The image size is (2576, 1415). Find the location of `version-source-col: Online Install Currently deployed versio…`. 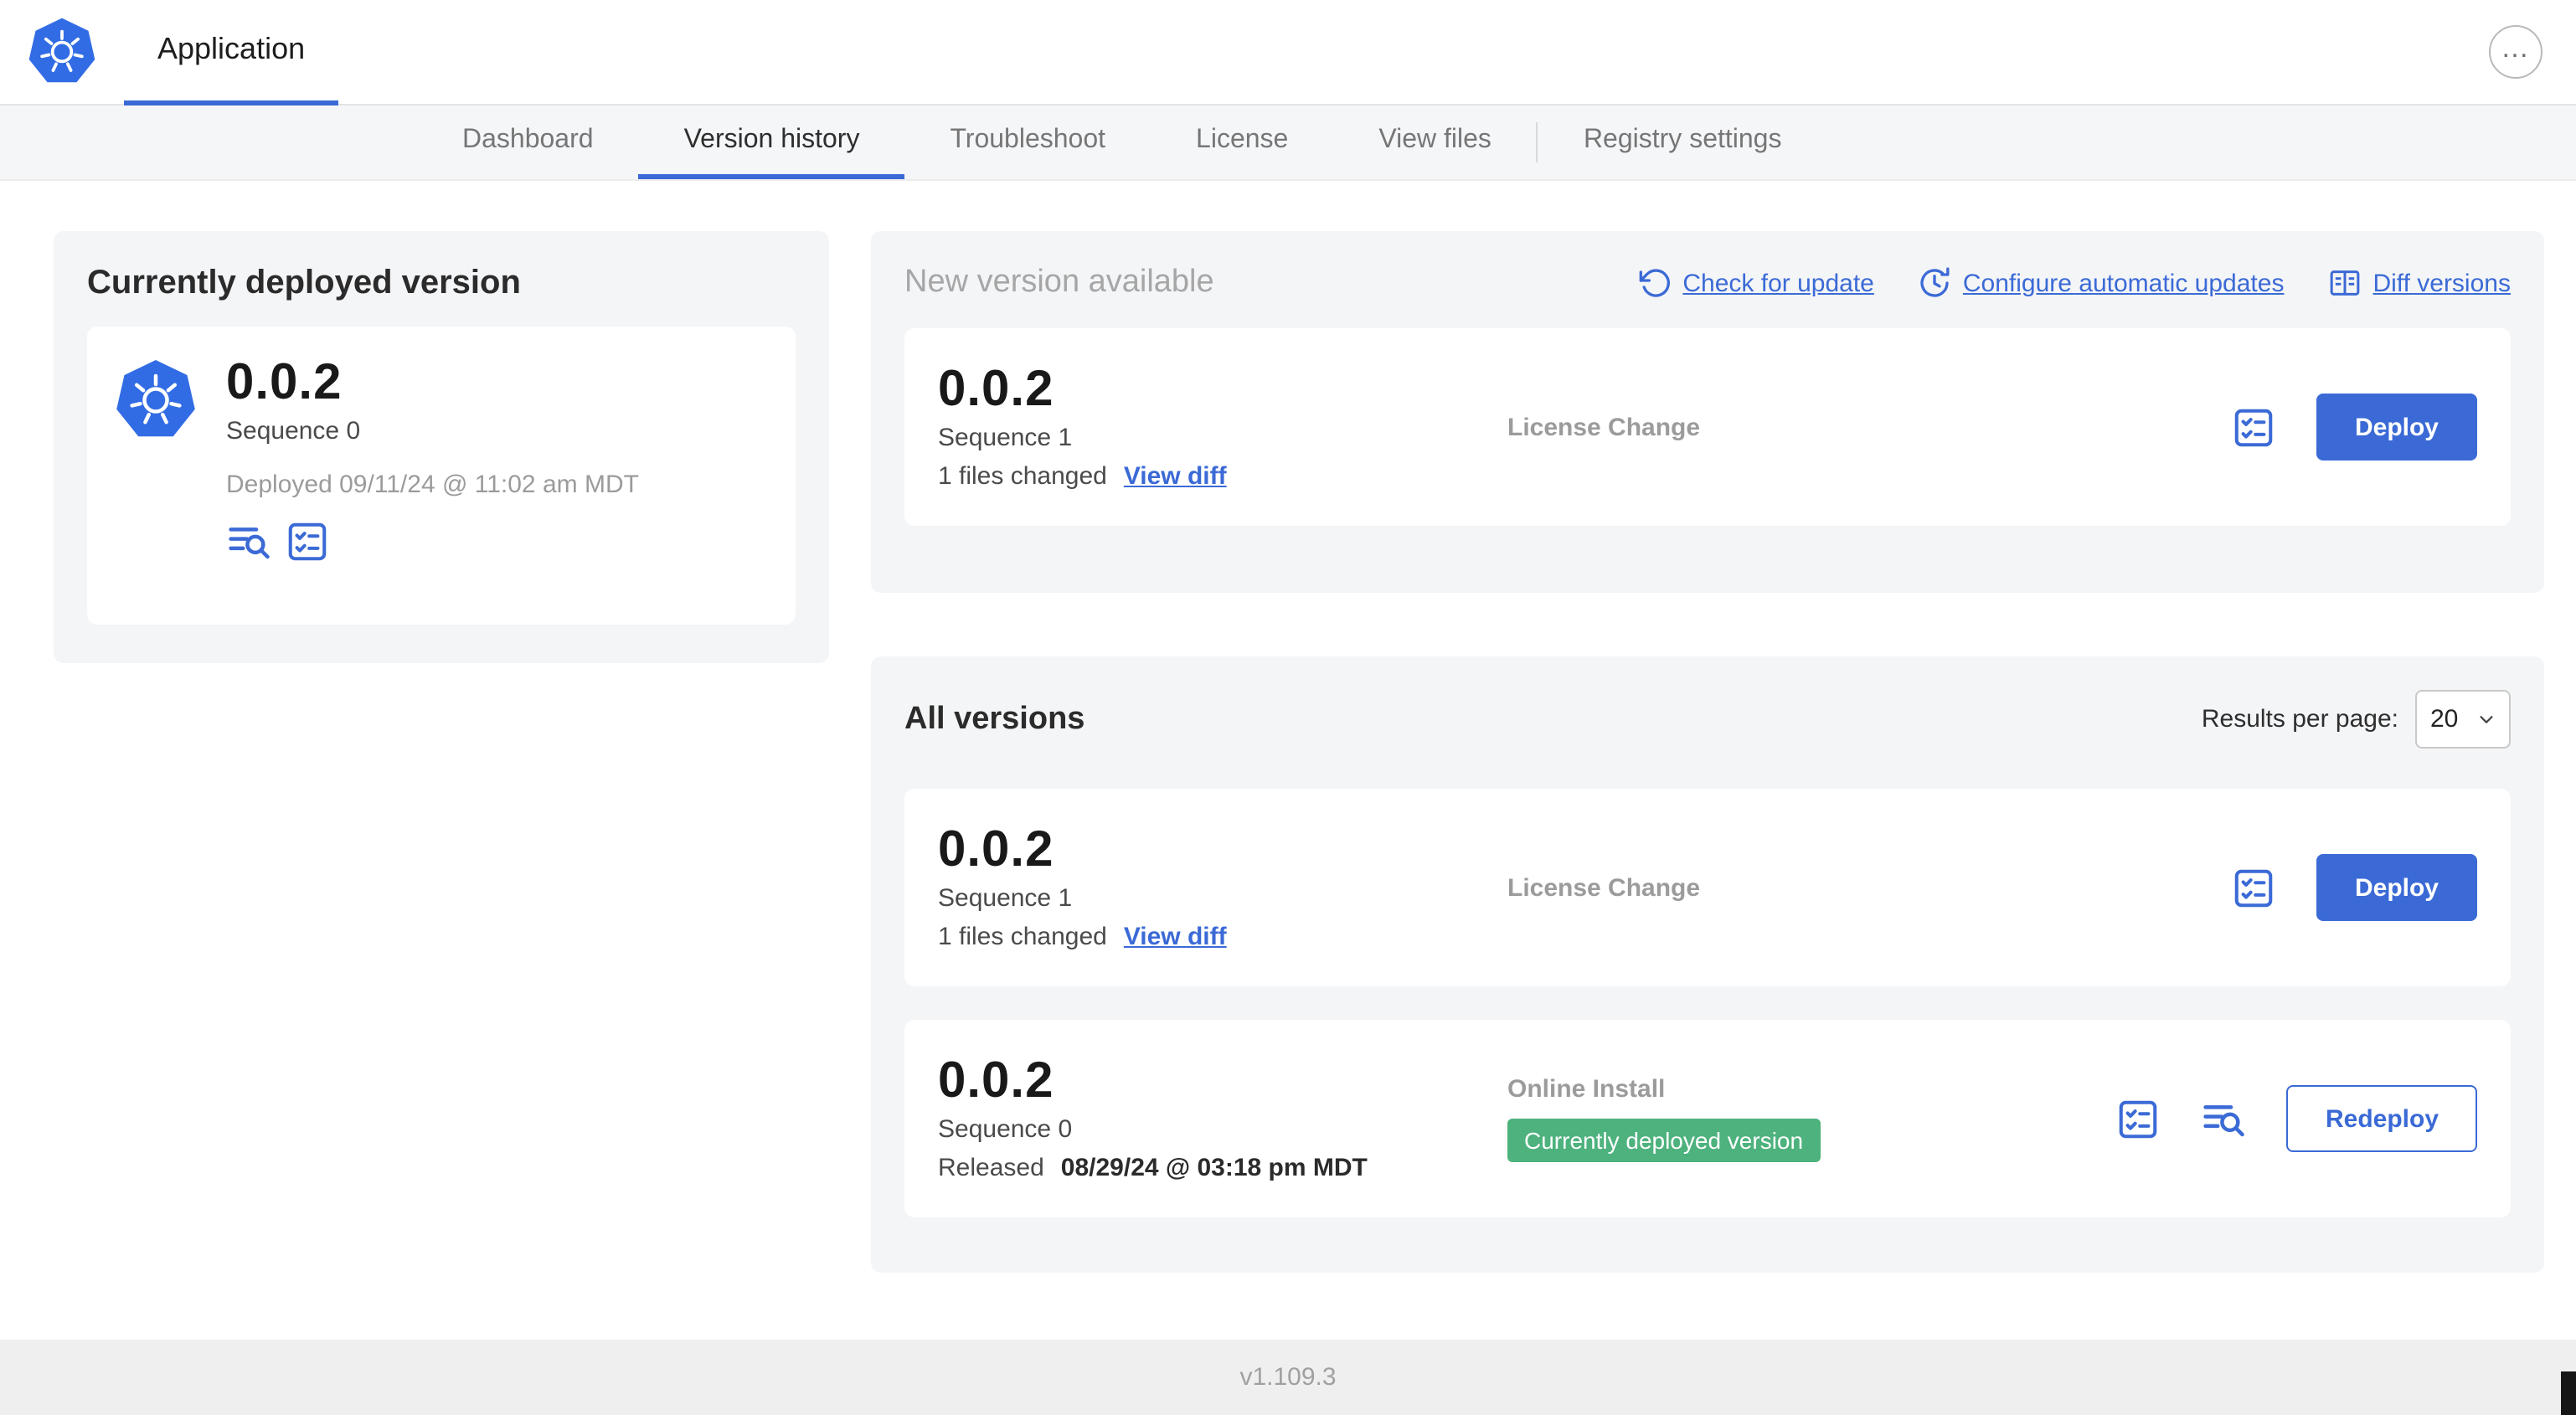

version-source-col: Online Install Currently deployed versio… is located at coordinates (1811, 1118).